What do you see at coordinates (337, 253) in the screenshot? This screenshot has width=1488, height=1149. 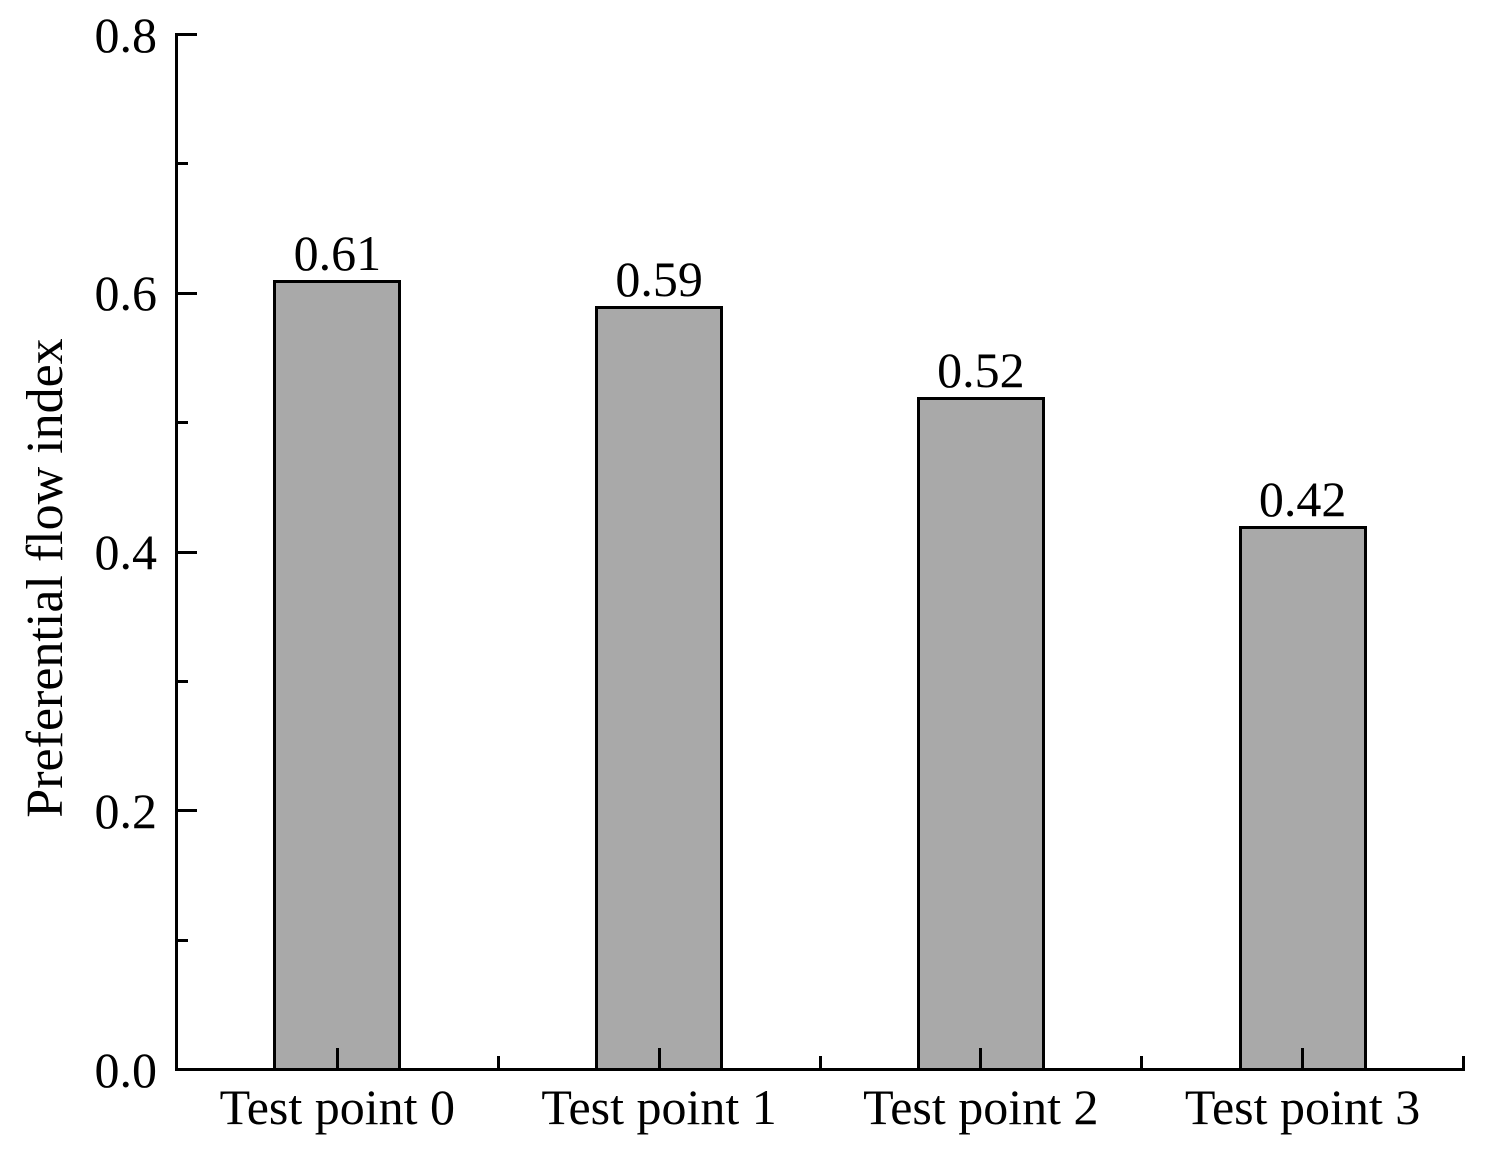 I see `bar-value-label: 0.61` at bounding box center [337, 253].